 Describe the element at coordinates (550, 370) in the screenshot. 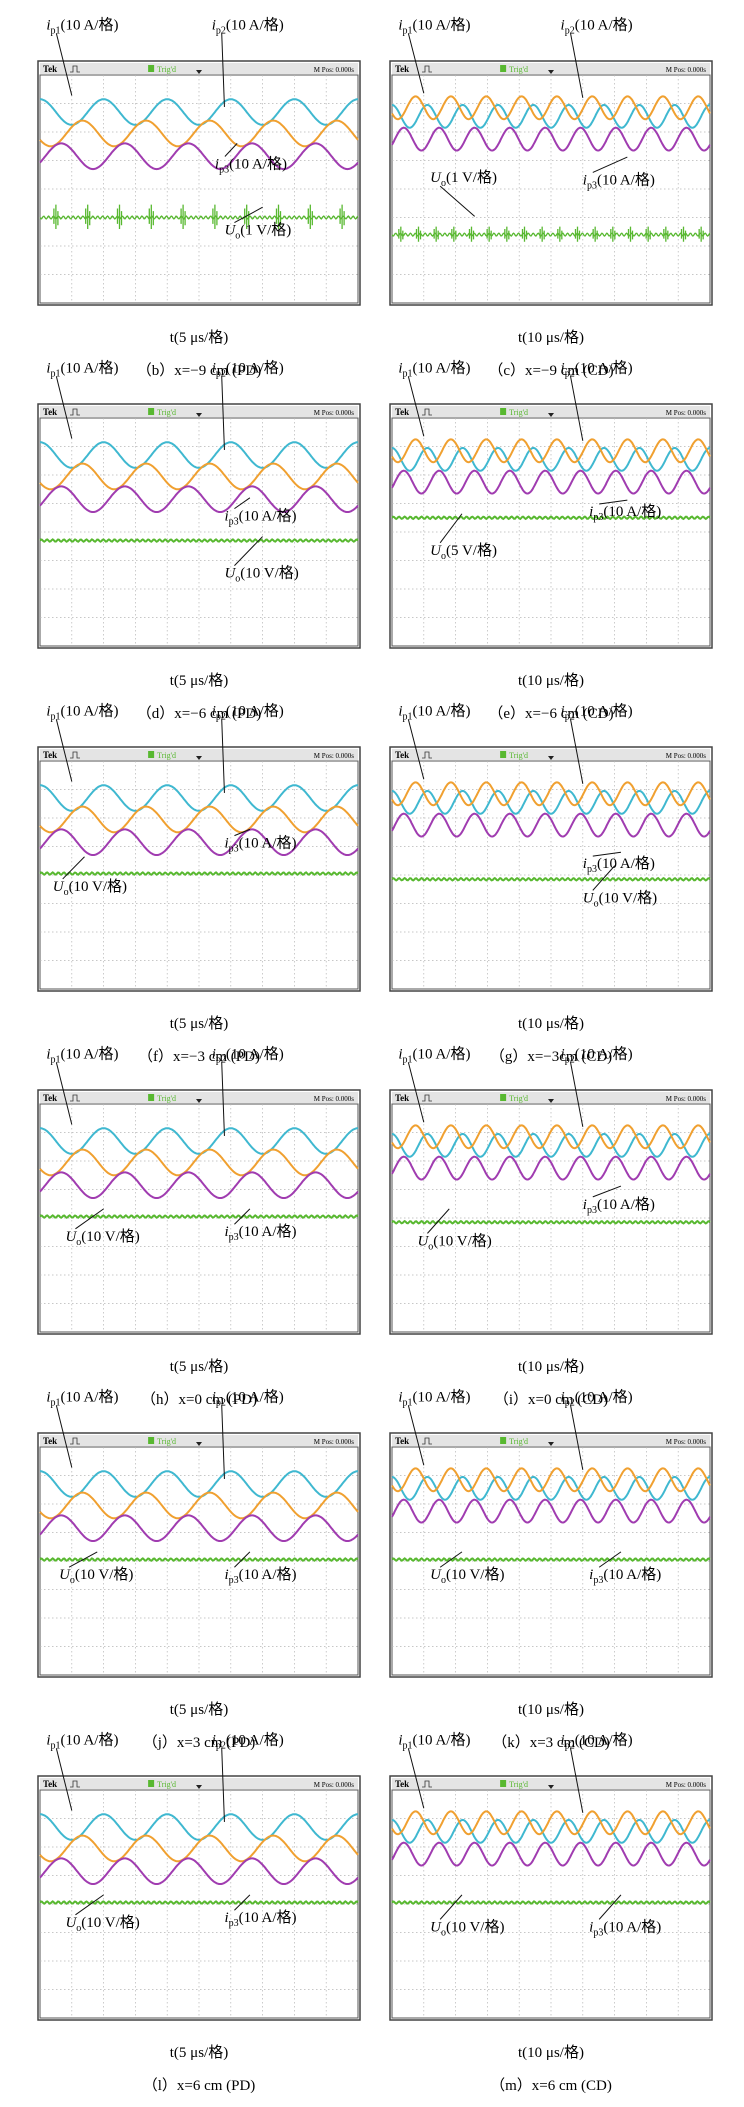

I see `panel-caption: （c）x=−9 cm (CD)` at that location.